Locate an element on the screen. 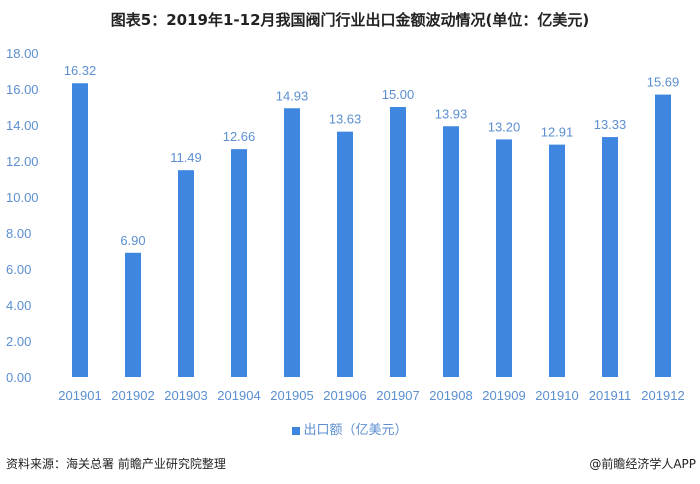 This screenshot has height=484, width=700. x-tick-label: 201904 is located at coordinates (238, 395).